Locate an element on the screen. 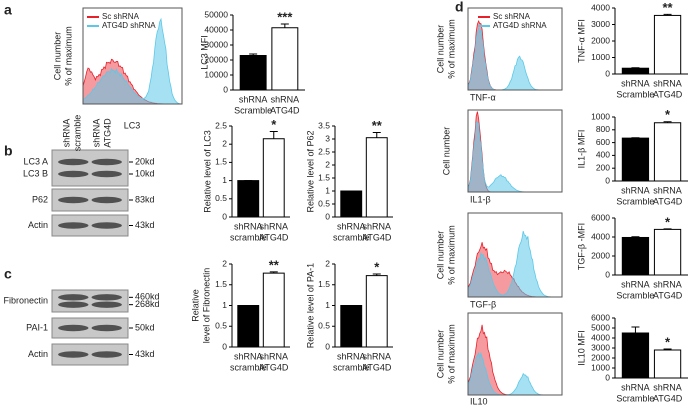 The width and height of the screenshot is (700, 407). y-tick-label: 0.5 is located at coordinates (221, 198).